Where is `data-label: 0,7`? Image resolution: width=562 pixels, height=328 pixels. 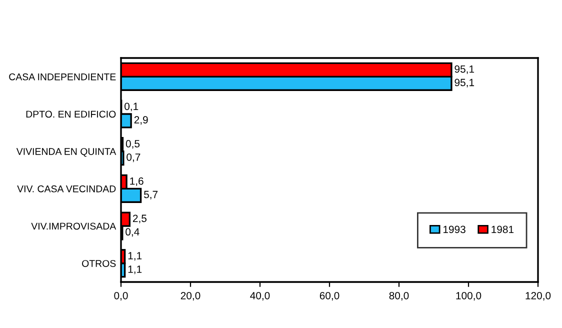
data-label: 0,7 is located at coordinates (133, 157).